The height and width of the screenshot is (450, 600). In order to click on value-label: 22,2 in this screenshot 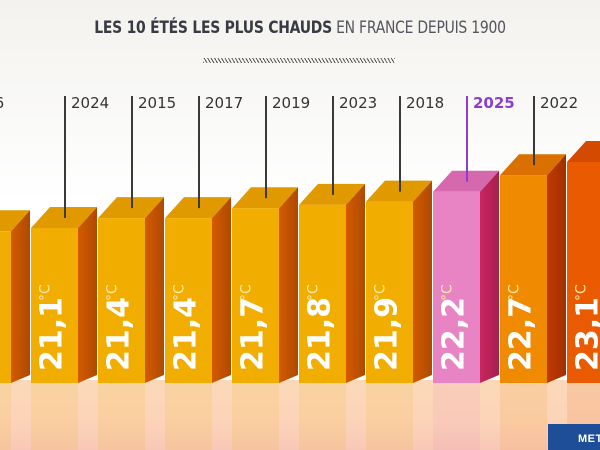, I will do `click(454, 334)`.